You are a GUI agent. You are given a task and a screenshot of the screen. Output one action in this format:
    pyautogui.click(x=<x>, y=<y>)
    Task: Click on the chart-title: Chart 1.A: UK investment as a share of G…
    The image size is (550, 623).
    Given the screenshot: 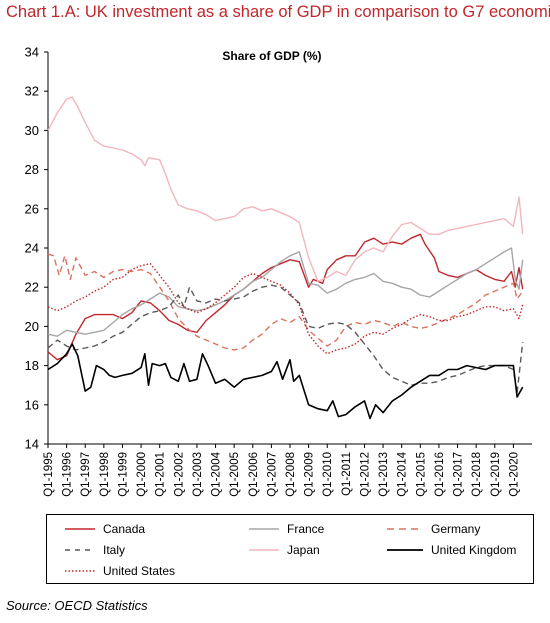 What is the action you would take?
    pyautogui.click(x=278, y=12)
    